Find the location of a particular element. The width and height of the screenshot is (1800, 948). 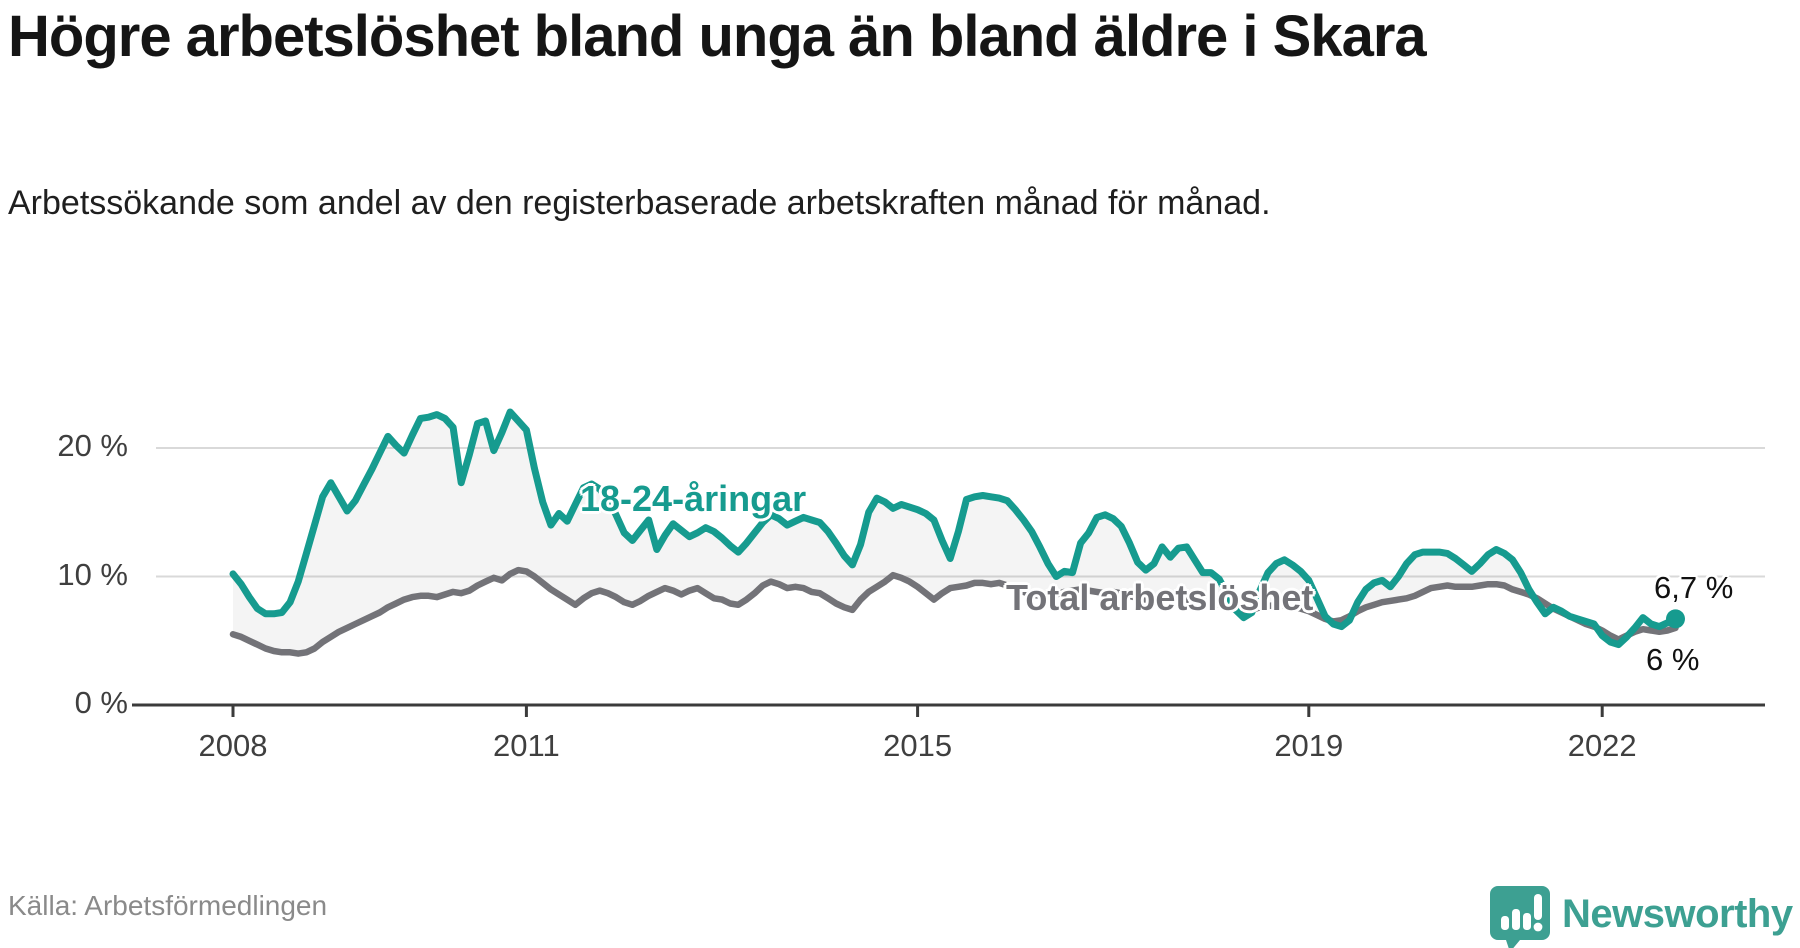

source-credit: Källa: Arbetsförmedlingen is located at coordinates (168, 905).